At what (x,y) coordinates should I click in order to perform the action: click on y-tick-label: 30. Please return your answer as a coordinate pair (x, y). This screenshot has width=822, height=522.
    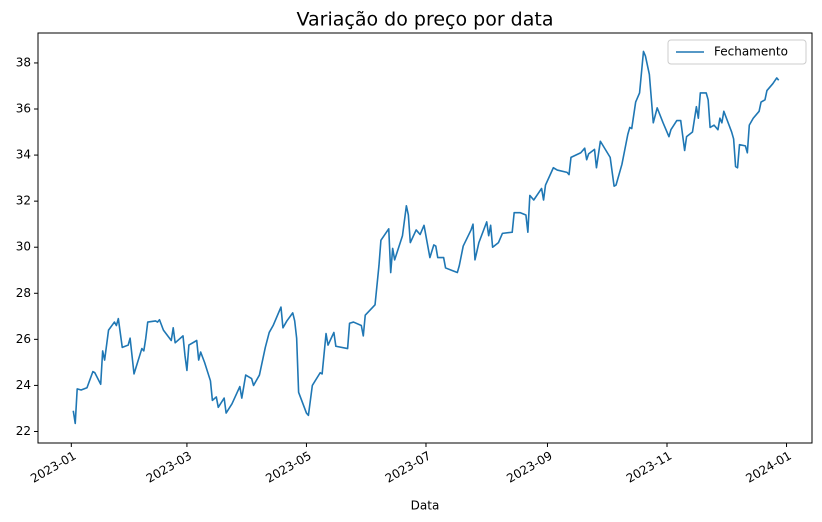
    Looking at the image, I should click on (23, 247).